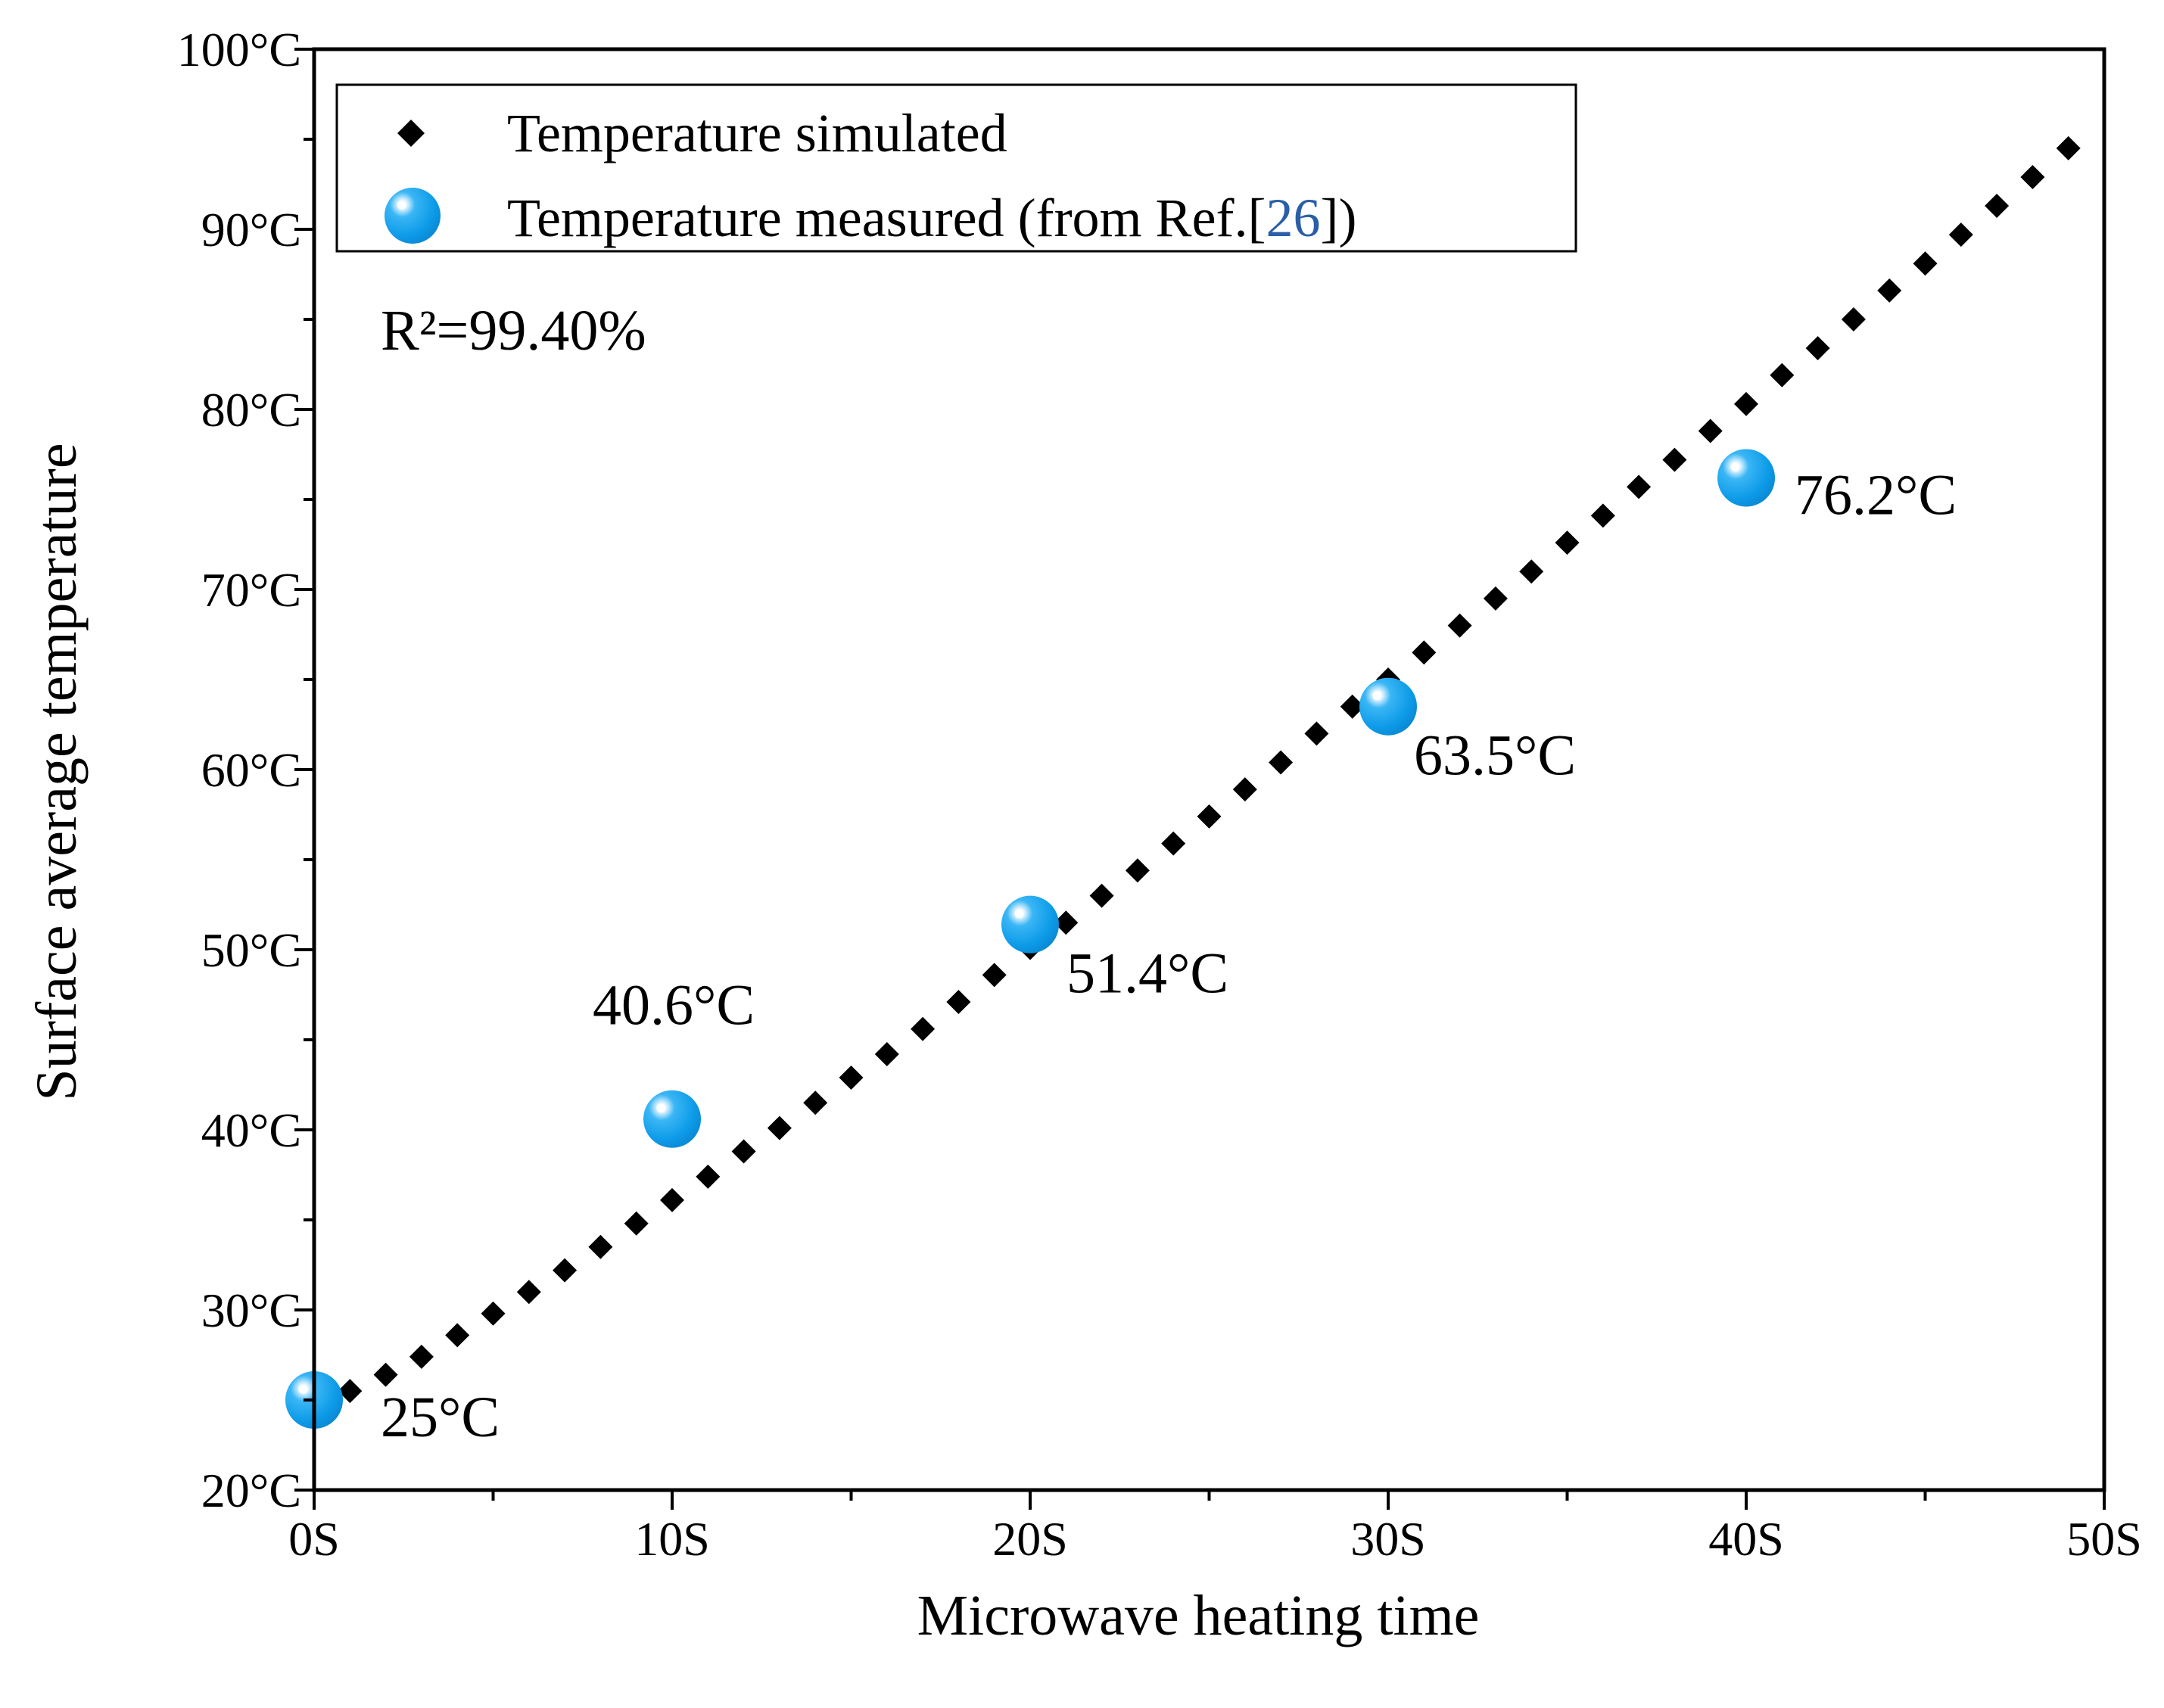  What do you see at coordinates (757, 133) in the screenshot?
I see `legend-label-simulated: Temperature simulated` at bounding box center [757, 133].